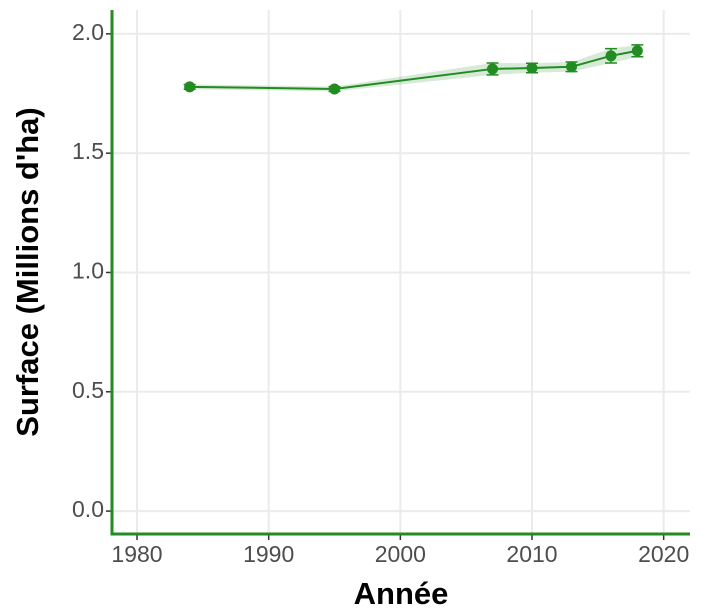  I want to click on y-tick-label: 1.0, so click(88, 271).